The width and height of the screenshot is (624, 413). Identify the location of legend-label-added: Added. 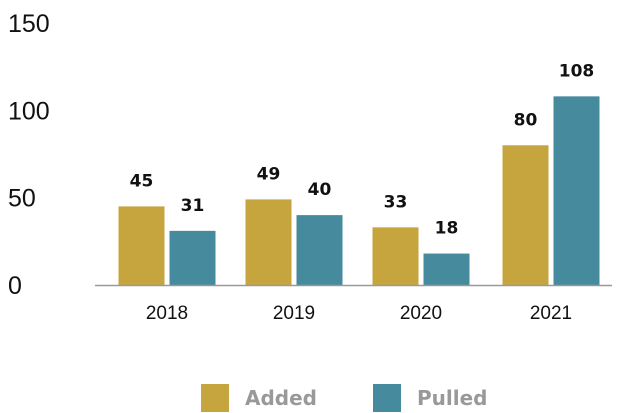
(281, 398).